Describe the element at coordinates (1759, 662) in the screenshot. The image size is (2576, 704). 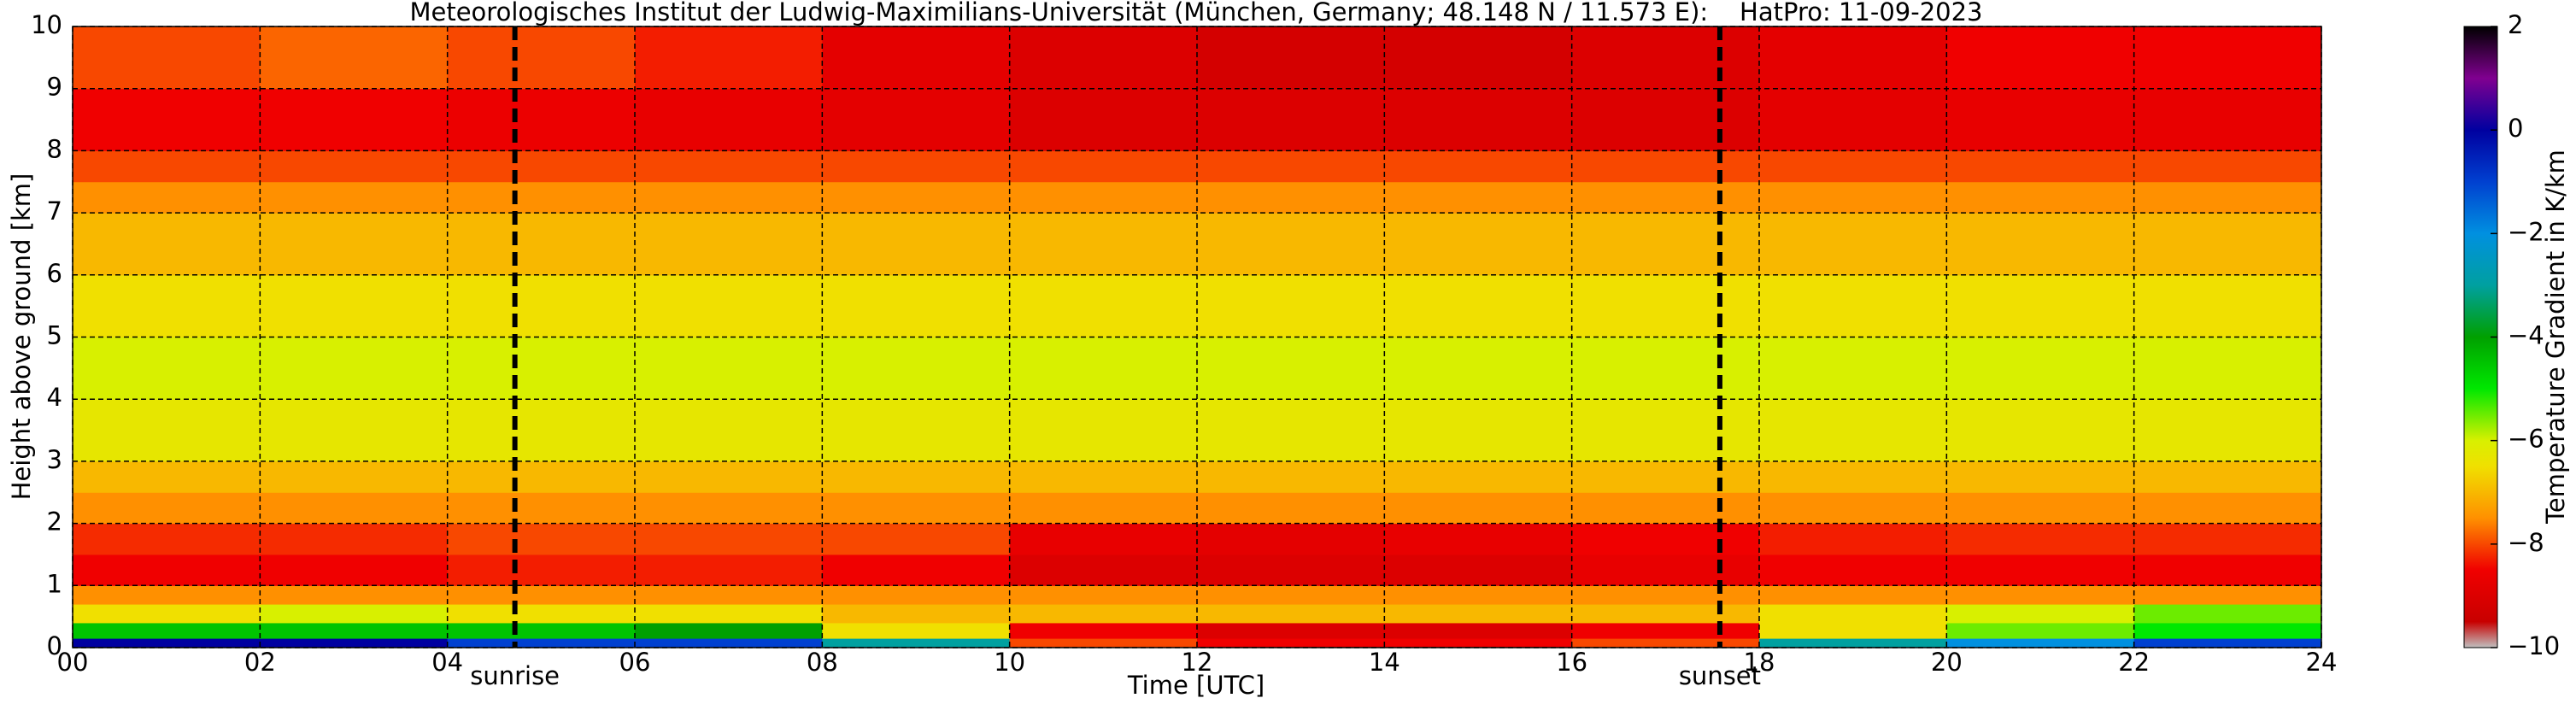
I see `x-tick-label: 18` at that location.